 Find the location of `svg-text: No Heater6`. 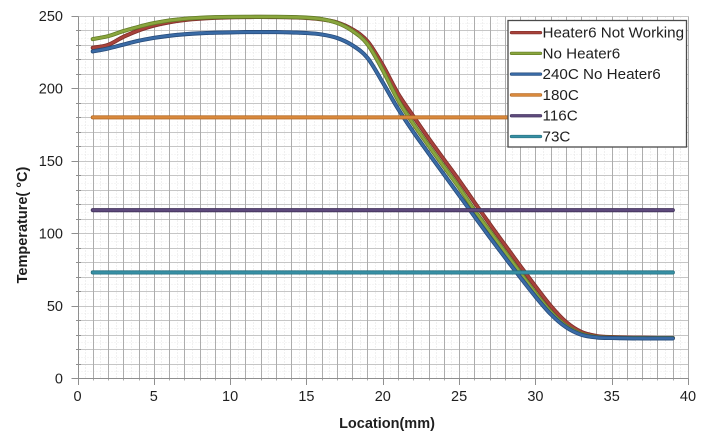

svg-text: No Heater6 is located at coordinates (582, 53).